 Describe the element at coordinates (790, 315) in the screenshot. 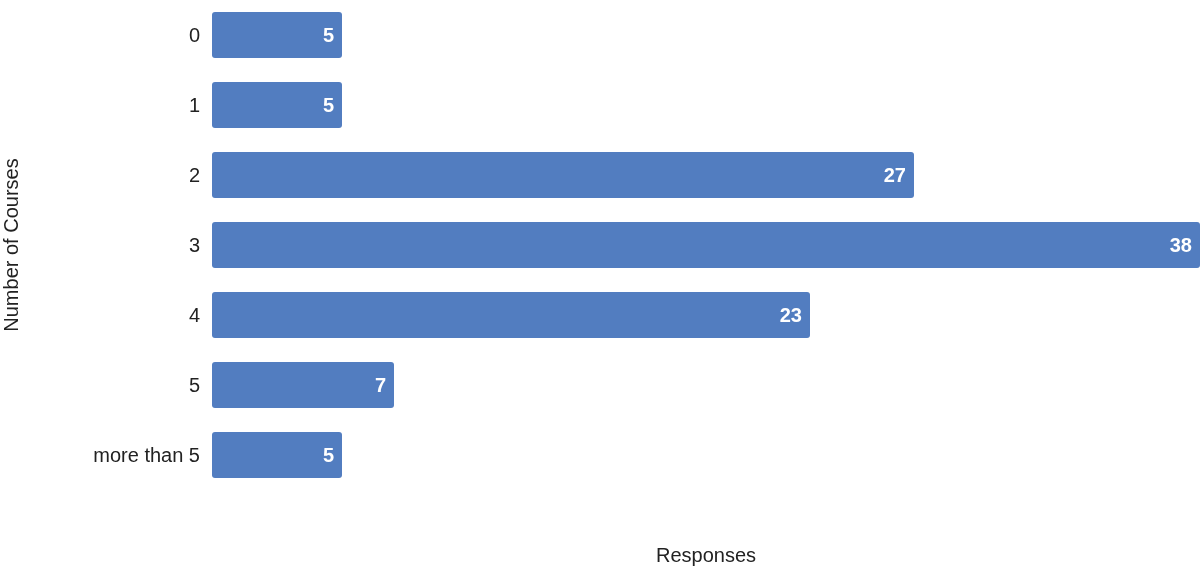

I see `data-label: 23` at that location.